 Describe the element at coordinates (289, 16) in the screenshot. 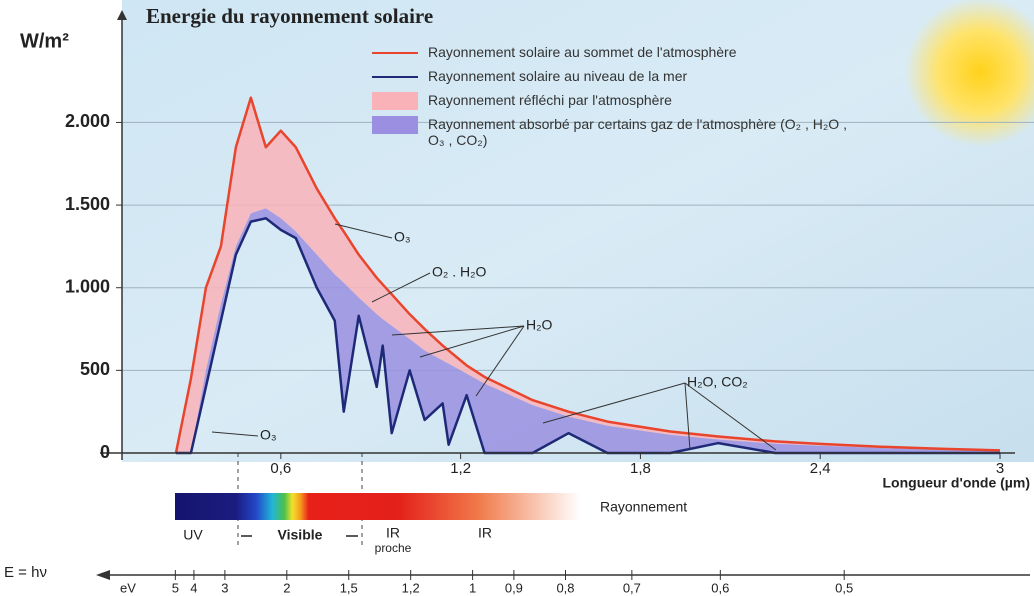

I see `chart-title: Energie du rayonnement solaire` at that location.